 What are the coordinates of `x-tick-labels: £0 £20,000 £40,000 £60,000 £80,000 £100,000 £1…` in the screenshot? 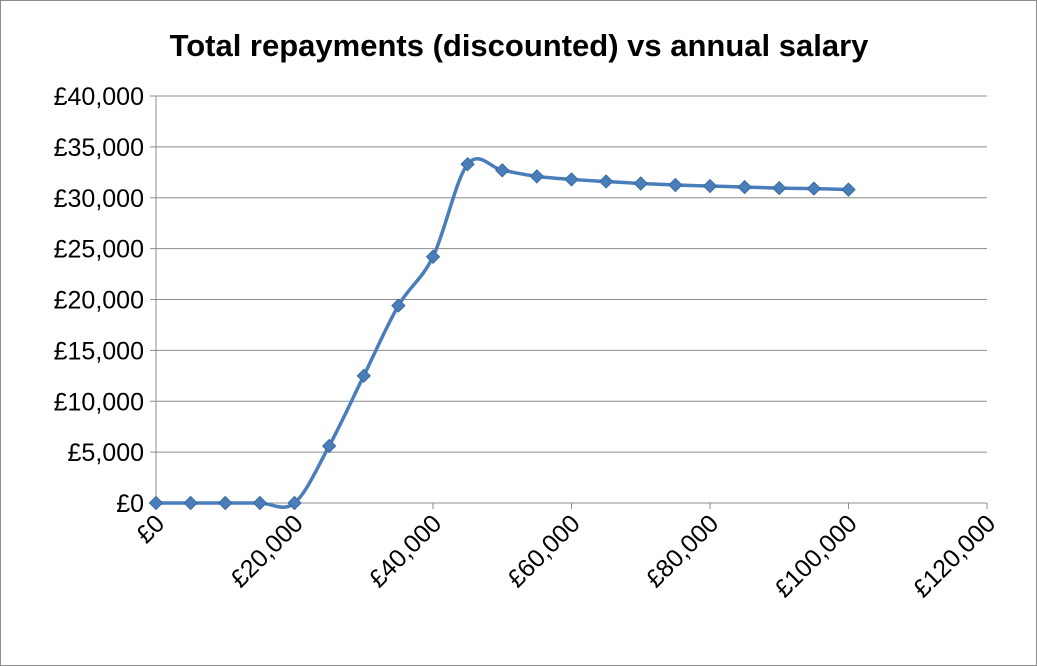 It's located at (566, 556).